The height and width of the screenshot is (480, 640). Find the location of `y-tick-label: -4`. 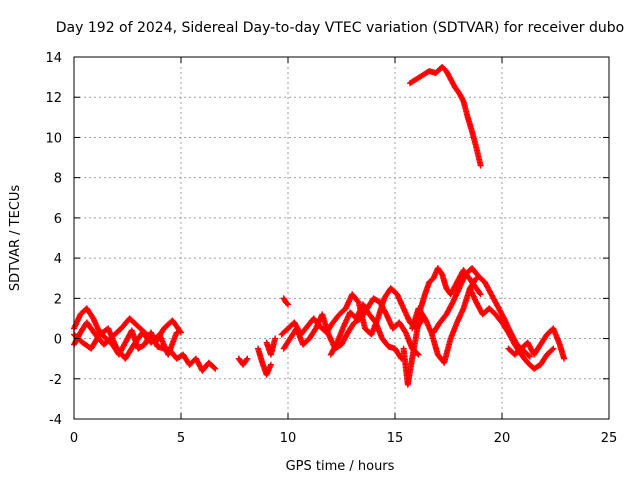

y-tick-label: -4 is located at coordinates (55, 420).